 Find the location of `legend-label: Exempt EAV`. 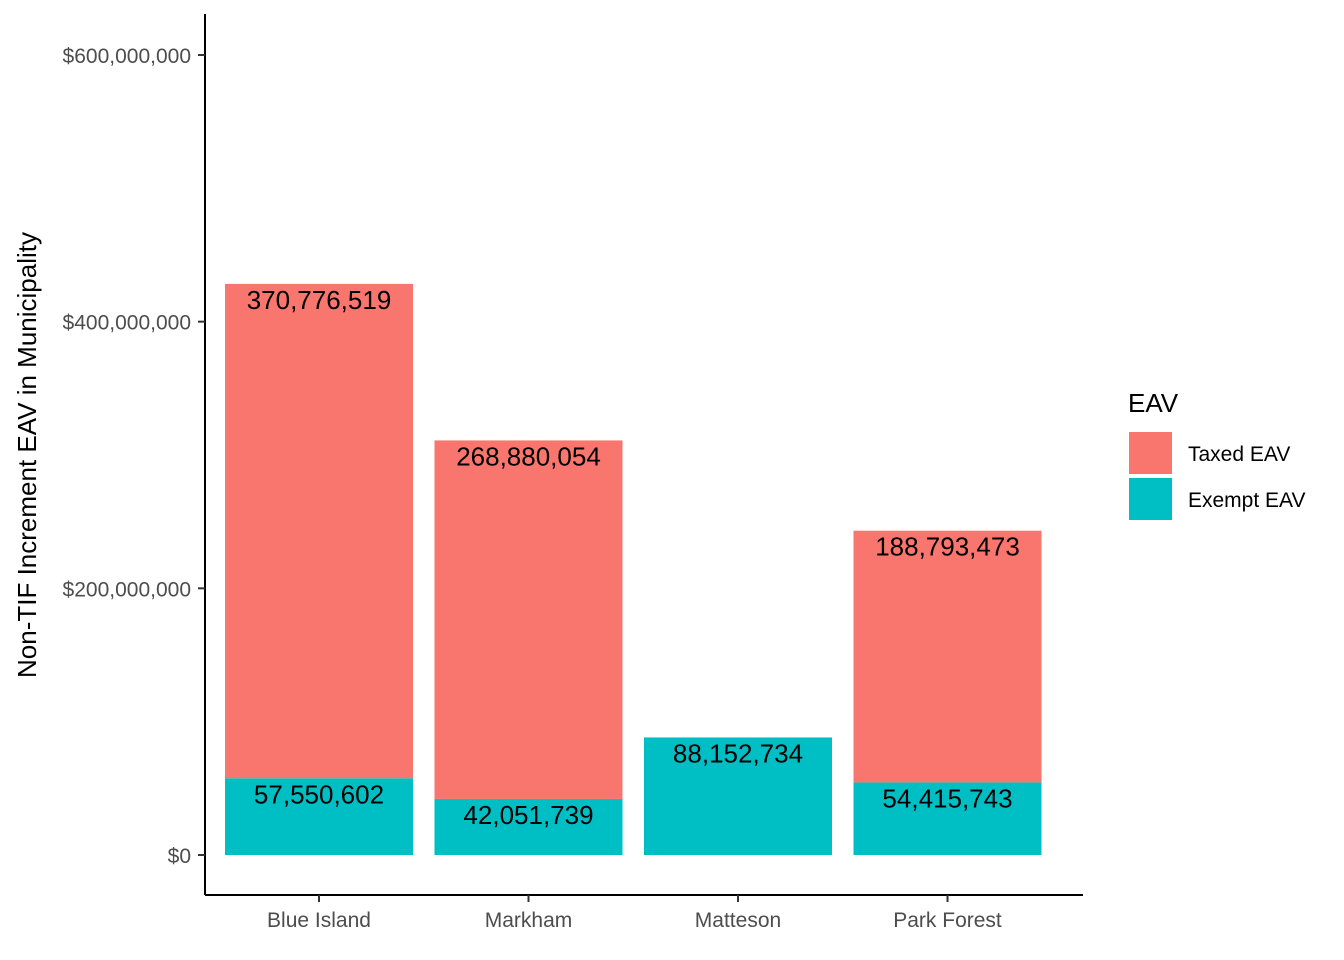

legend-label: Exempt EAV is located at coordinates (1247, 500).